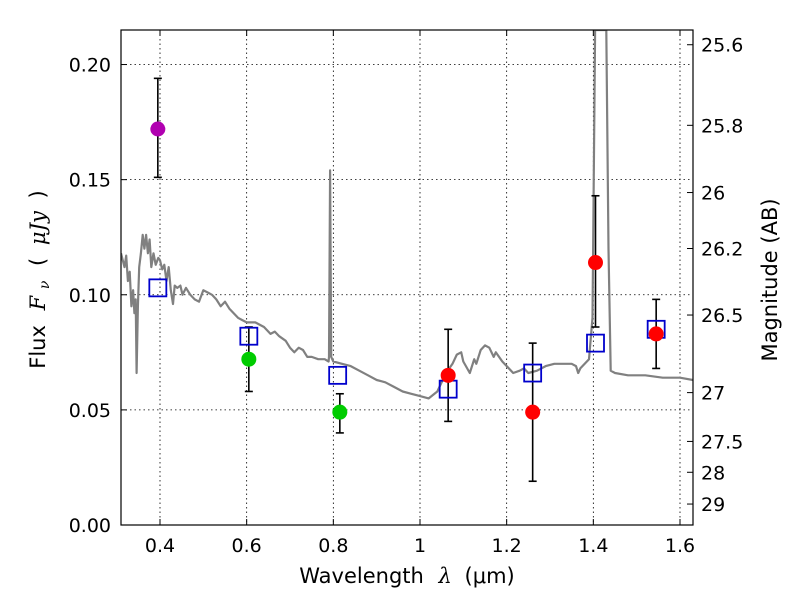  What do you see at coordinates (490, 576) in the screenshot?
I see `x-axis-label-unit: (μm)` at bounding box center [490, 576].